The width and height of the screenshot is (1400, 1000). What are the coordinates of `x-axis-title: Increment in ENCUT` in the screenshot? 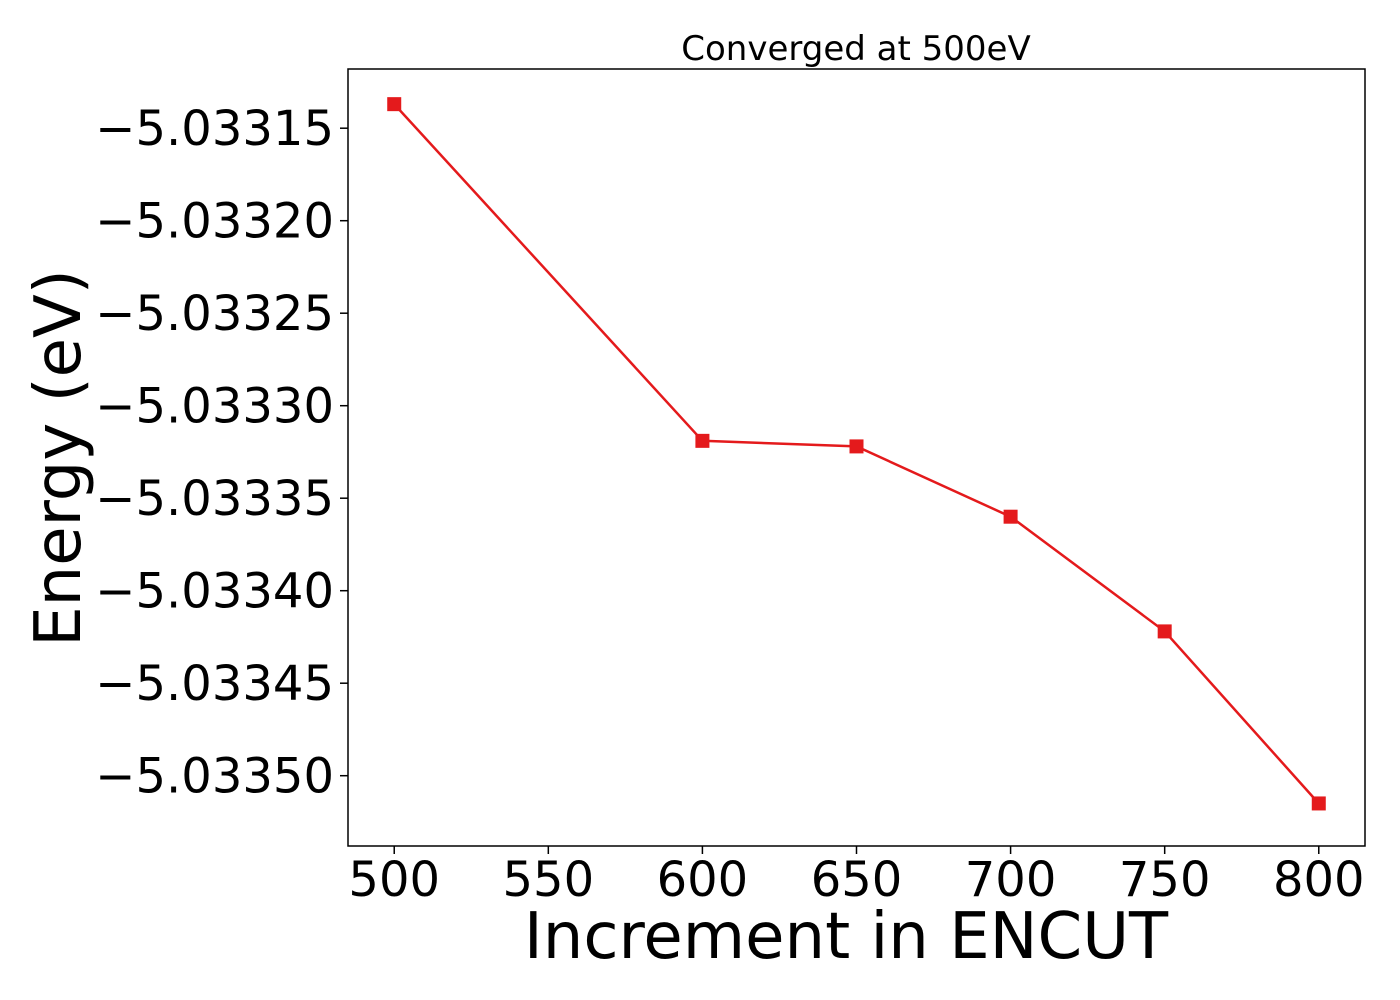 It's located at (846, 937).